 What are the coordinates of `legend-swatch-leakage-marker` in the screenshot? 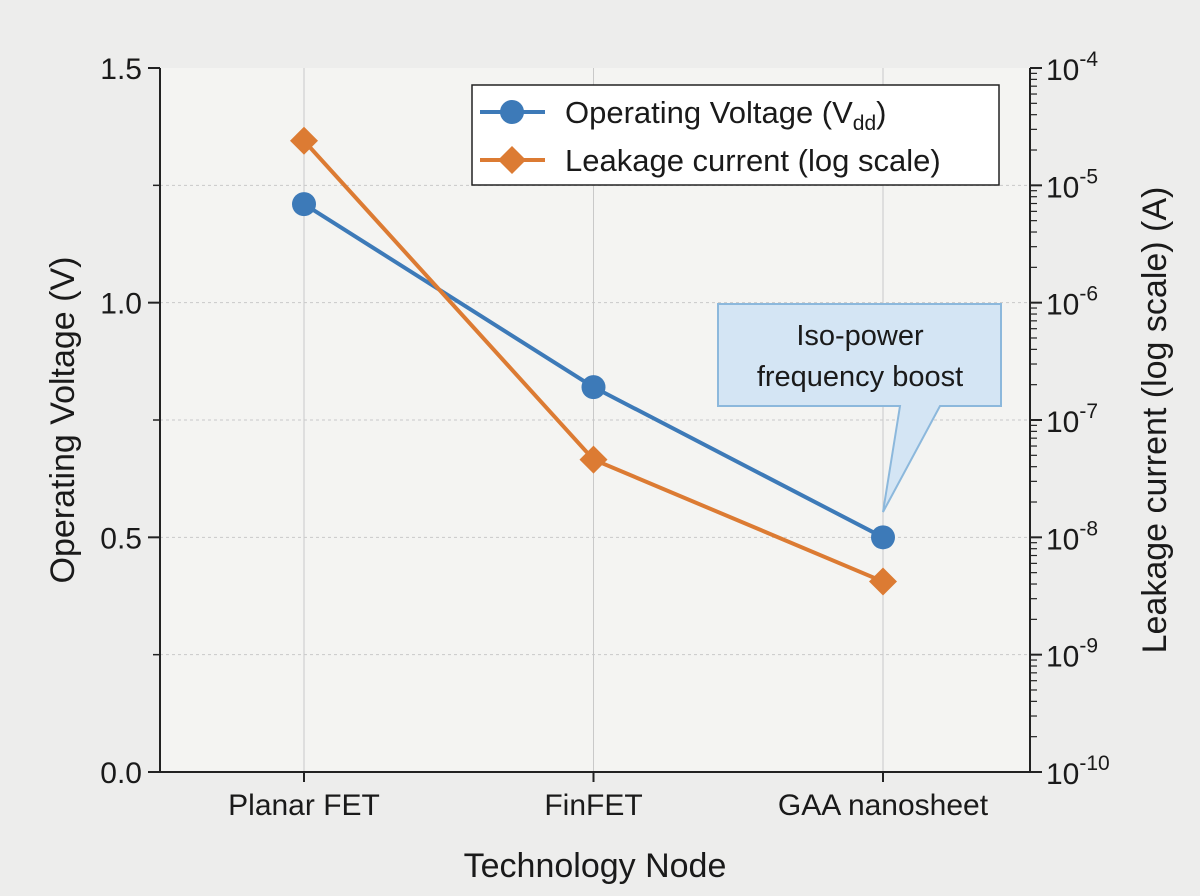 It's located at (512, 160).